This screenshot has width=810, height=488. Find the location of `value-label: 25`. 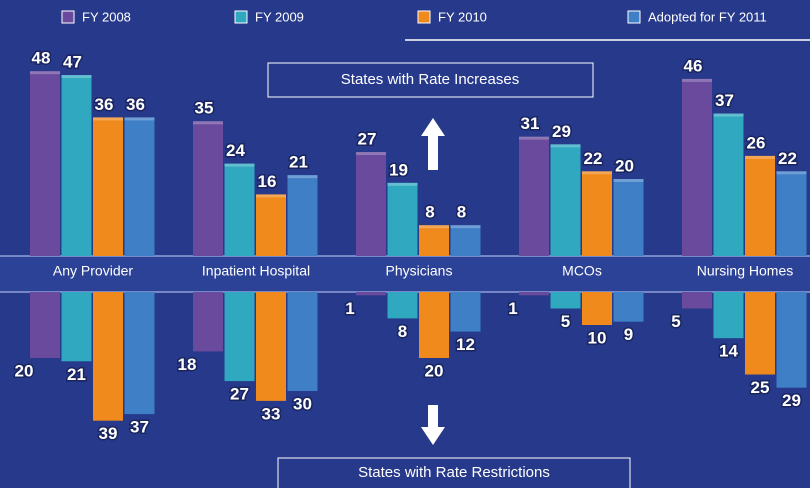

value-label: 25 is located at coordinates (760, 387).